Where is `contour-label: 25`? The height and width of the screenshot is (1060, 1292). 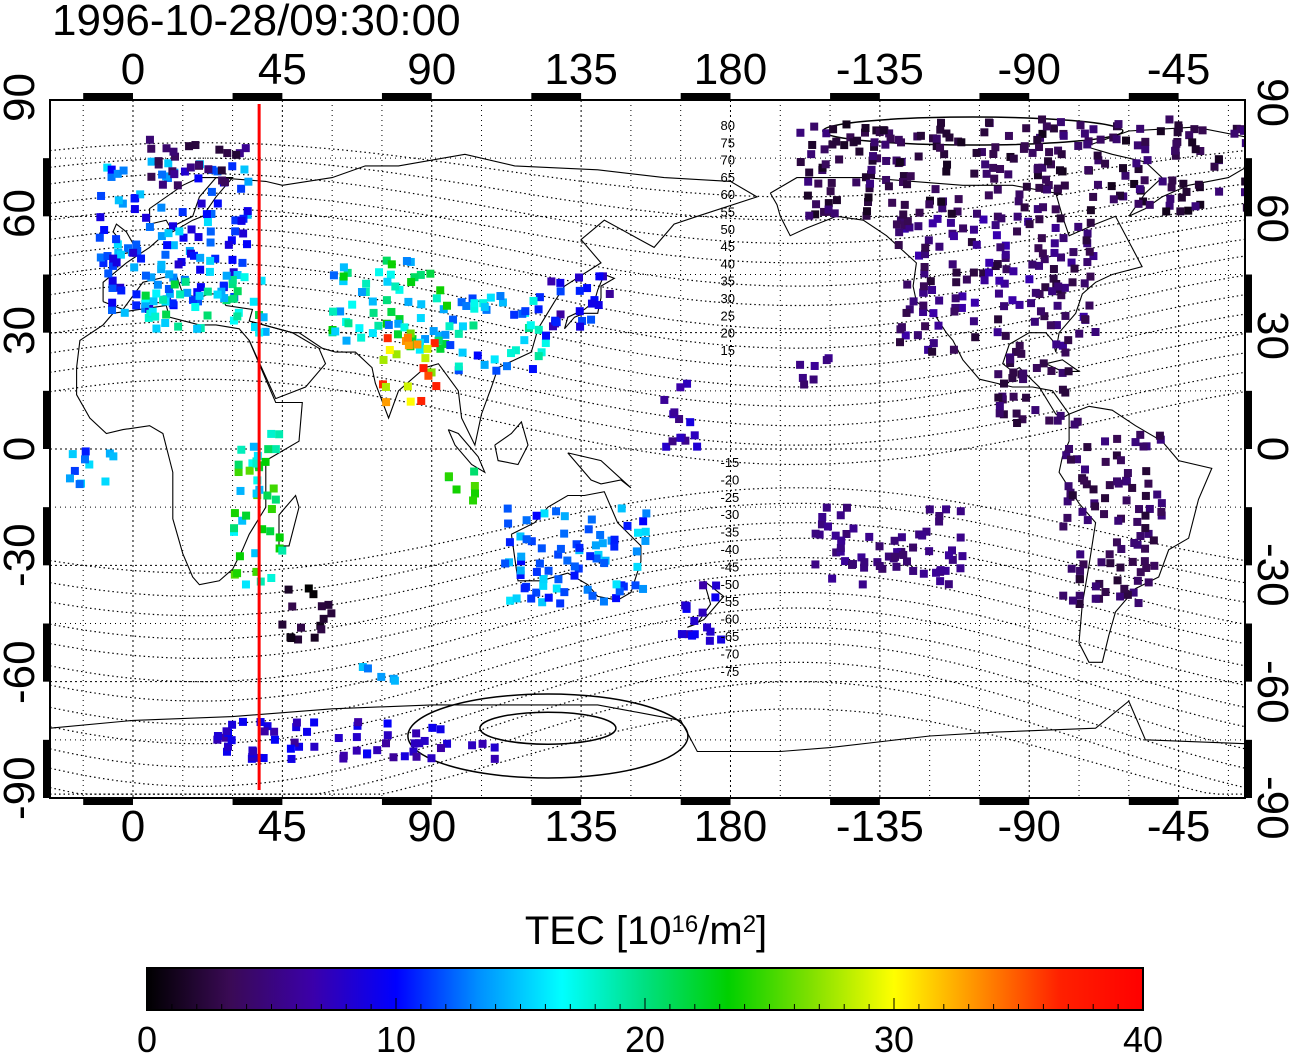 contour-label: 25 is located at coordinates (727, 315).